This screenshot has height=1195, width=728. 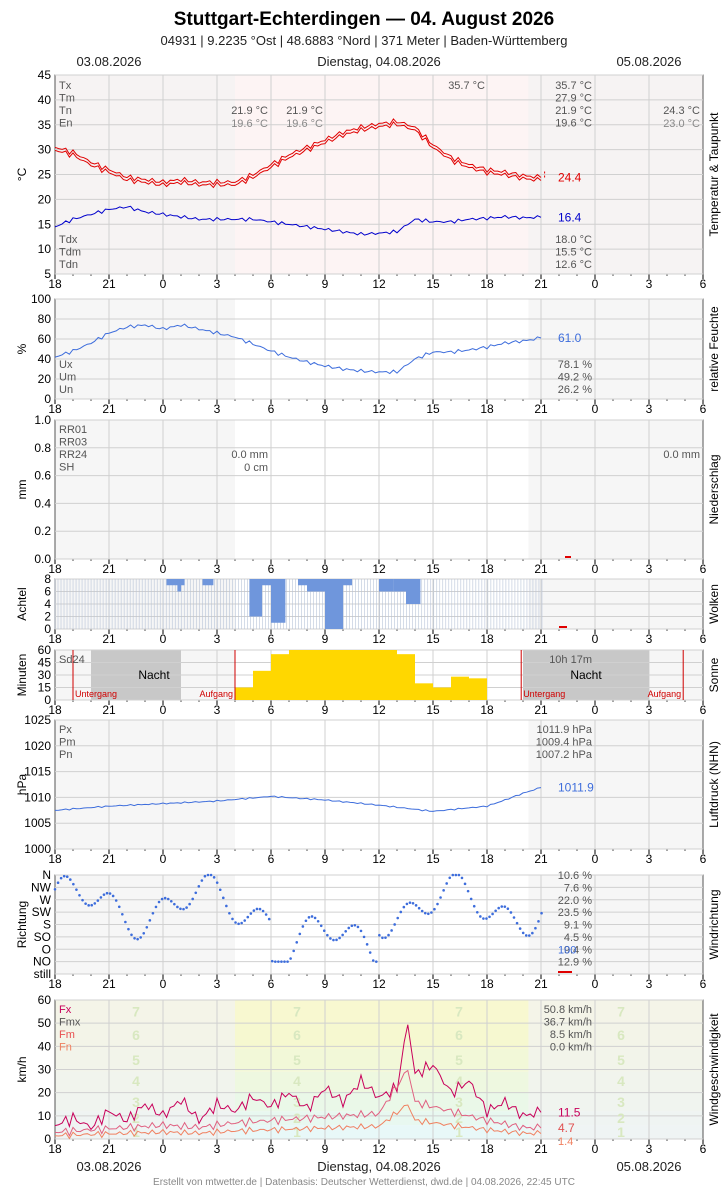 I want to click on precipitation-ylabel: mm, so click(x=22, y=490).